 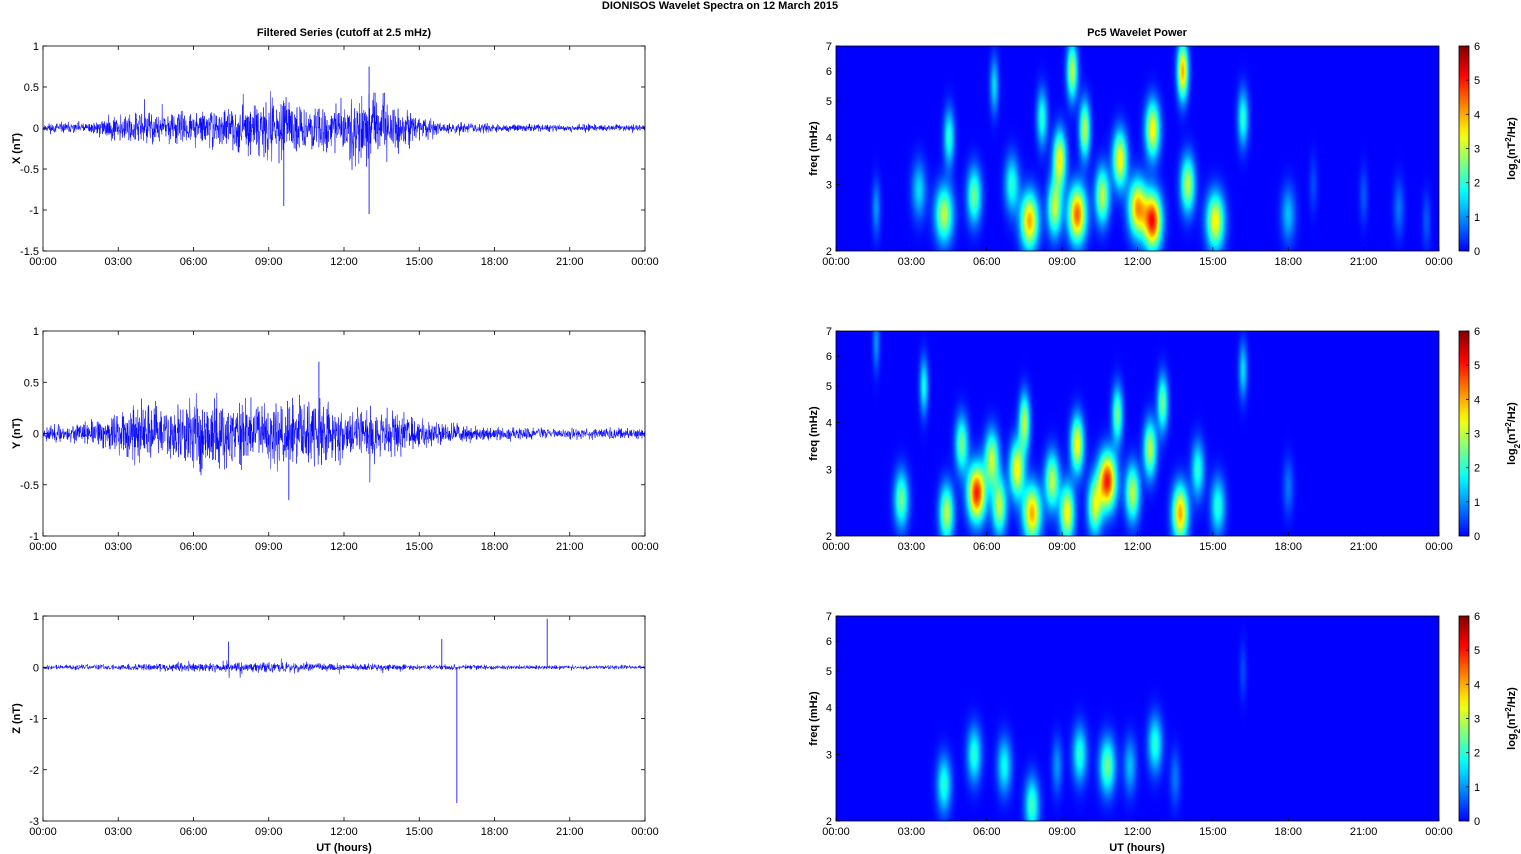 I want to click on y-axis-label: Y (nT), so click(x=17, y=433).